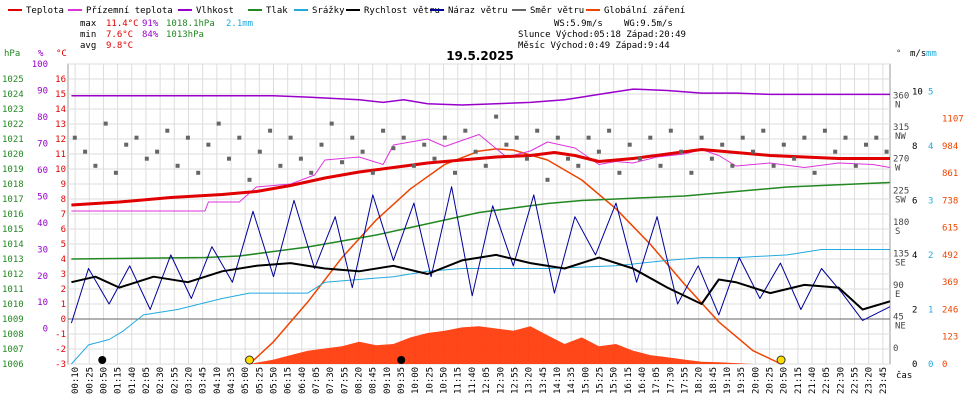 The image size is (966, 400). Describe the element at coordinates (60, 110) in the screenshot. I see `temp-tick-label: 14` at that location.